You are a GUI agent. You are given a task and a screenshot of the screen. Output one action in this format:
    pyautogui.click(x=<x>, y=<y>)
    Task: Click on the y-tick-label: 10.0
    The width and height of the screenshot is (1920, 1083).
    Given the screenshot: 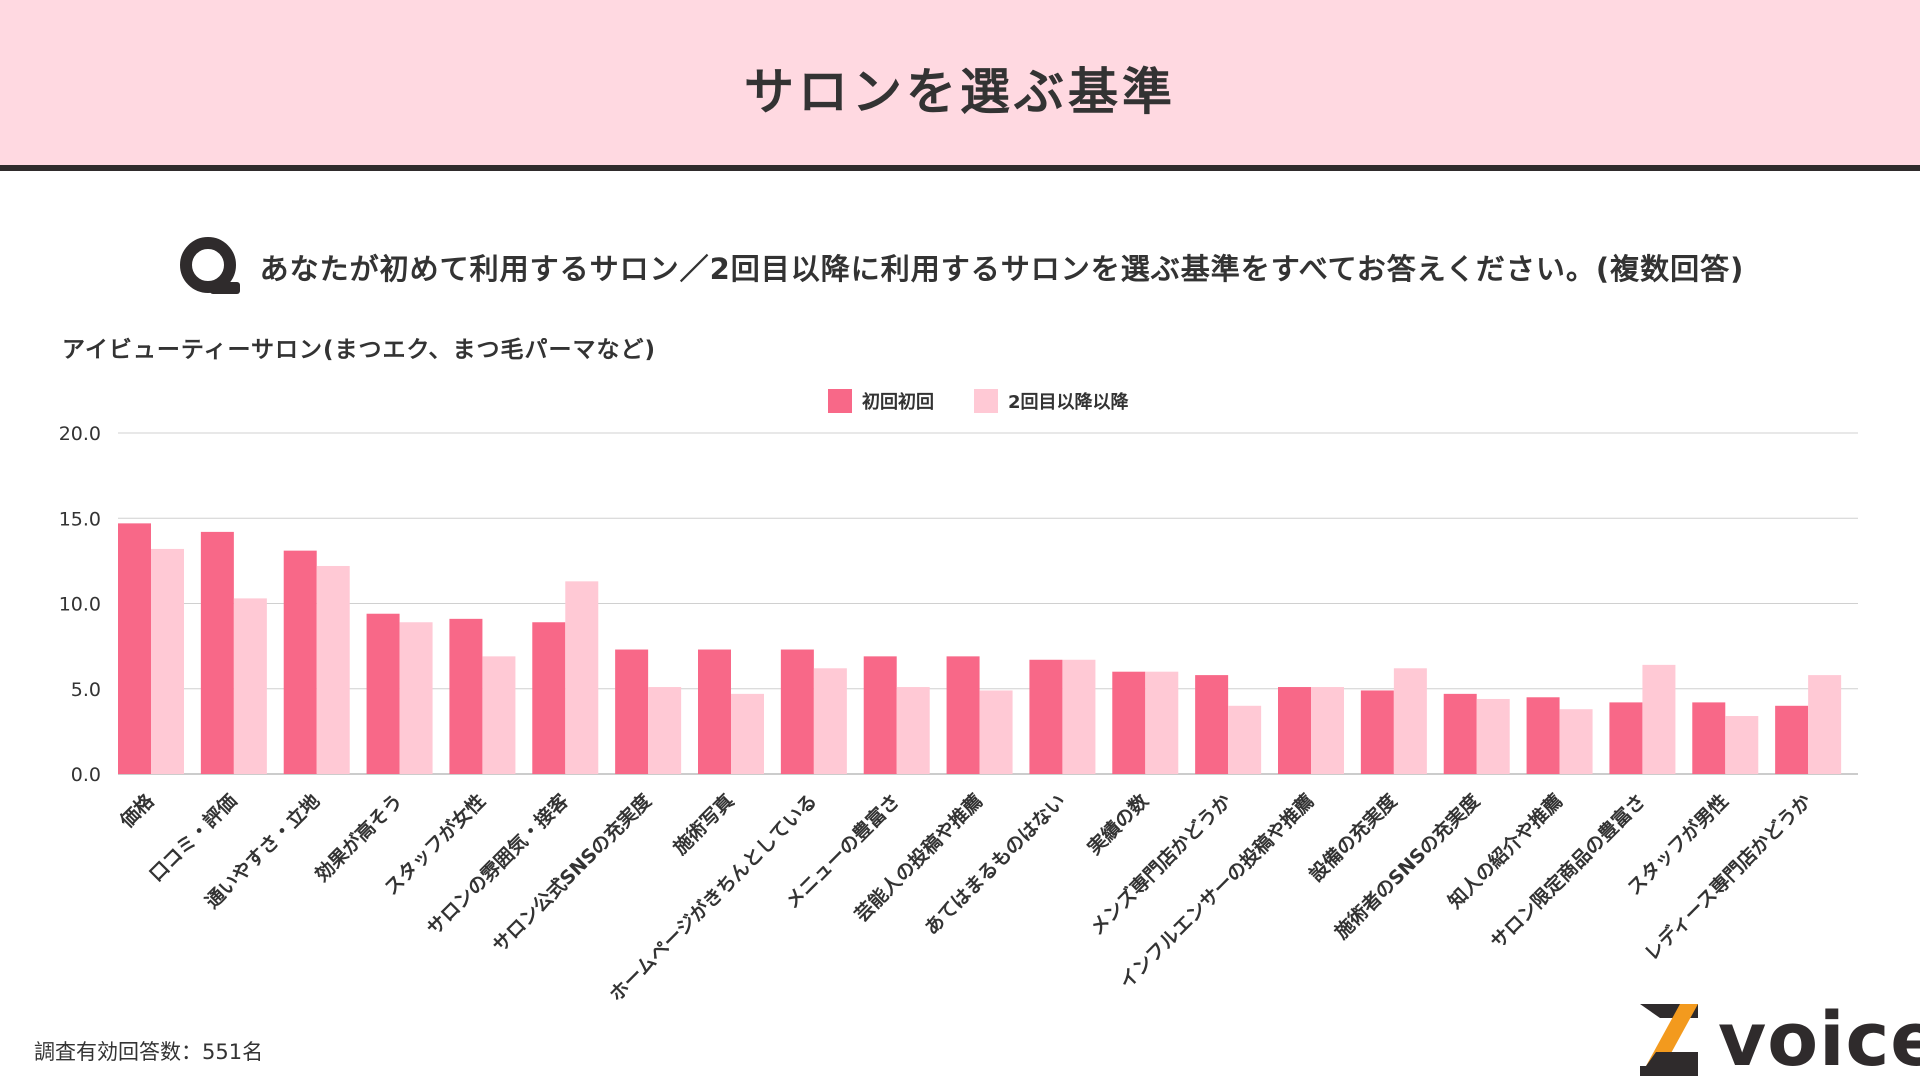 What is the action you would take?
    pyautogui.click(x=80, y=605)
    